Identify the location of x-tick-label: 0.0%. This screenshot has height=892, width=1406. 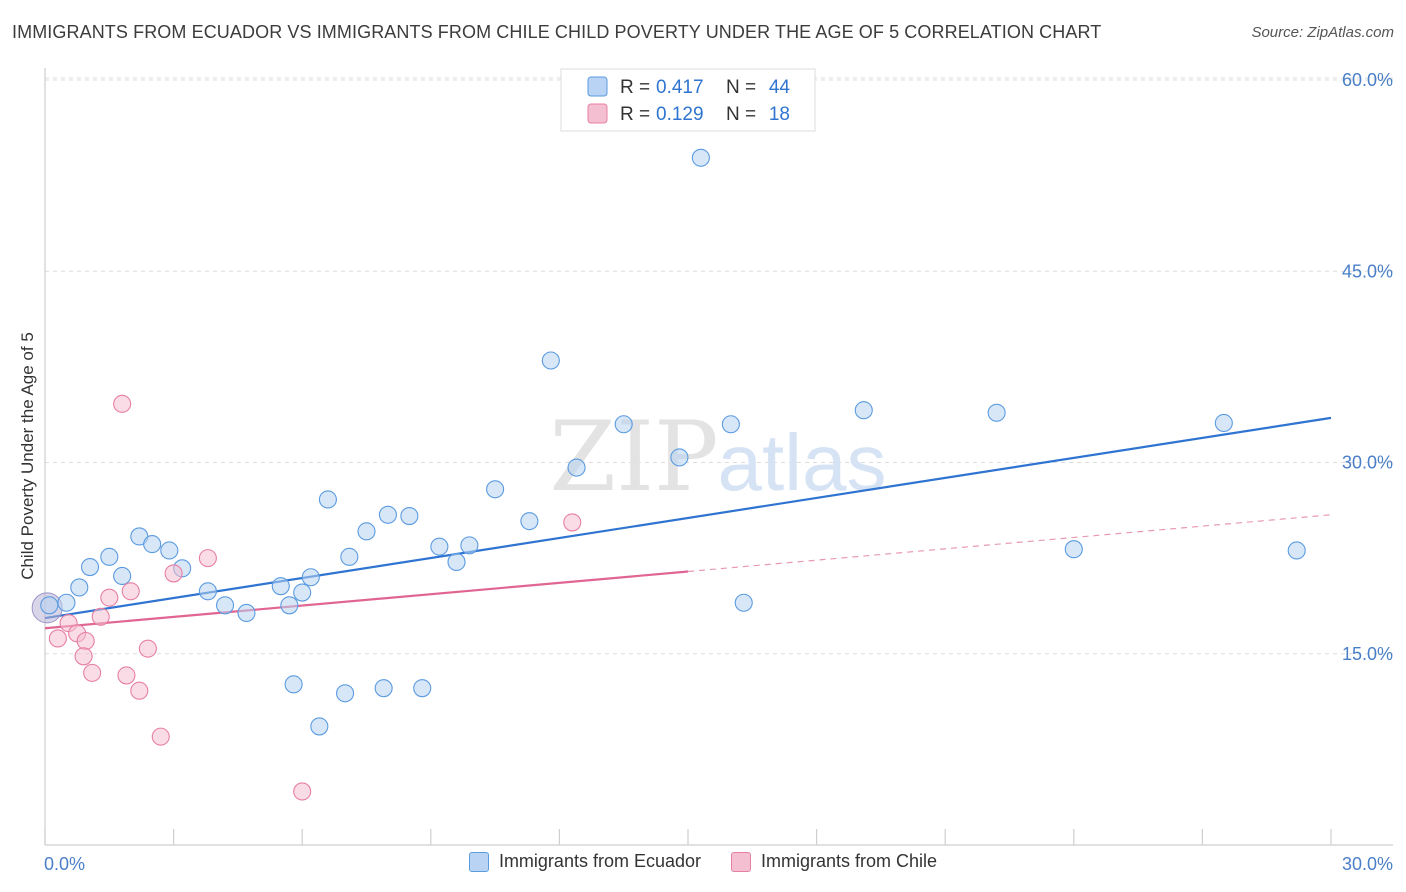
(64, 864).